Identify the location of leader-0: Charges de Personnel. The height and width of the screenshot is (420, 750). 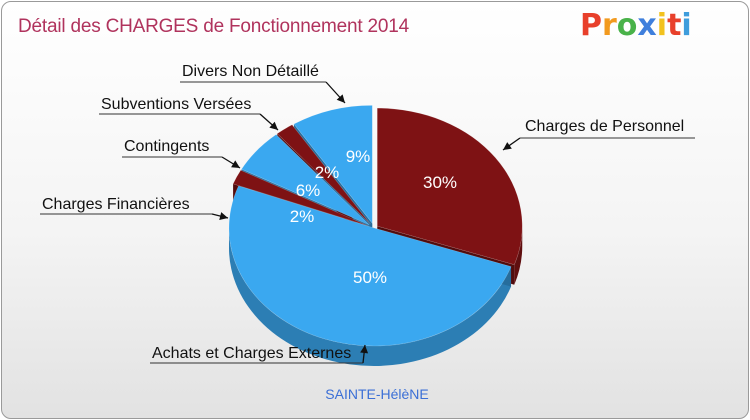
(598, 134).